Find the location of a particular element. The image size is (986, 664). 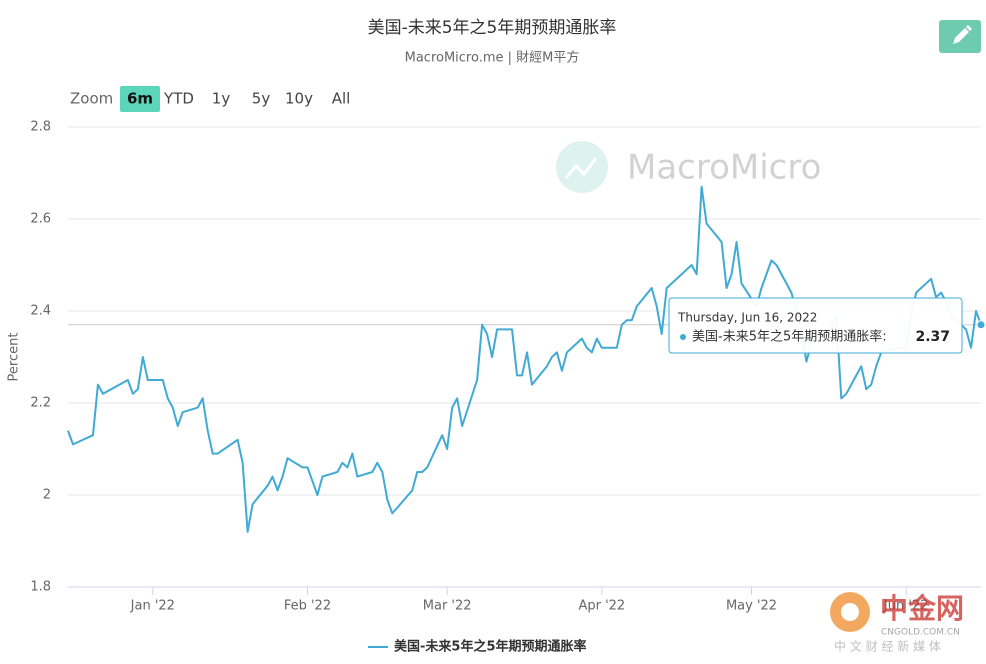

y-tick-label: 1.8 is located at coordinates (40, 587).